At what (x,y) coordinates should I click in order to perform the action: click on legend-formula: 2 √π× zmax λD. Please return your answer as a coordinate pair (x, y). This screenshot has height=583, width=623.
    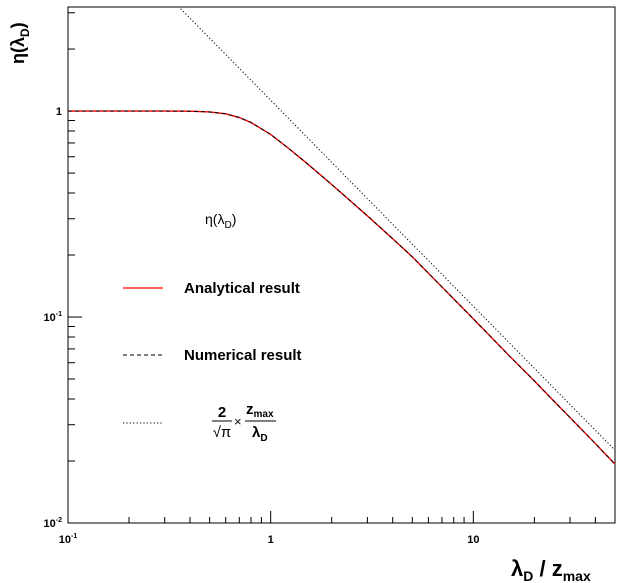
    Looking at the image, I should click on (244, 422).